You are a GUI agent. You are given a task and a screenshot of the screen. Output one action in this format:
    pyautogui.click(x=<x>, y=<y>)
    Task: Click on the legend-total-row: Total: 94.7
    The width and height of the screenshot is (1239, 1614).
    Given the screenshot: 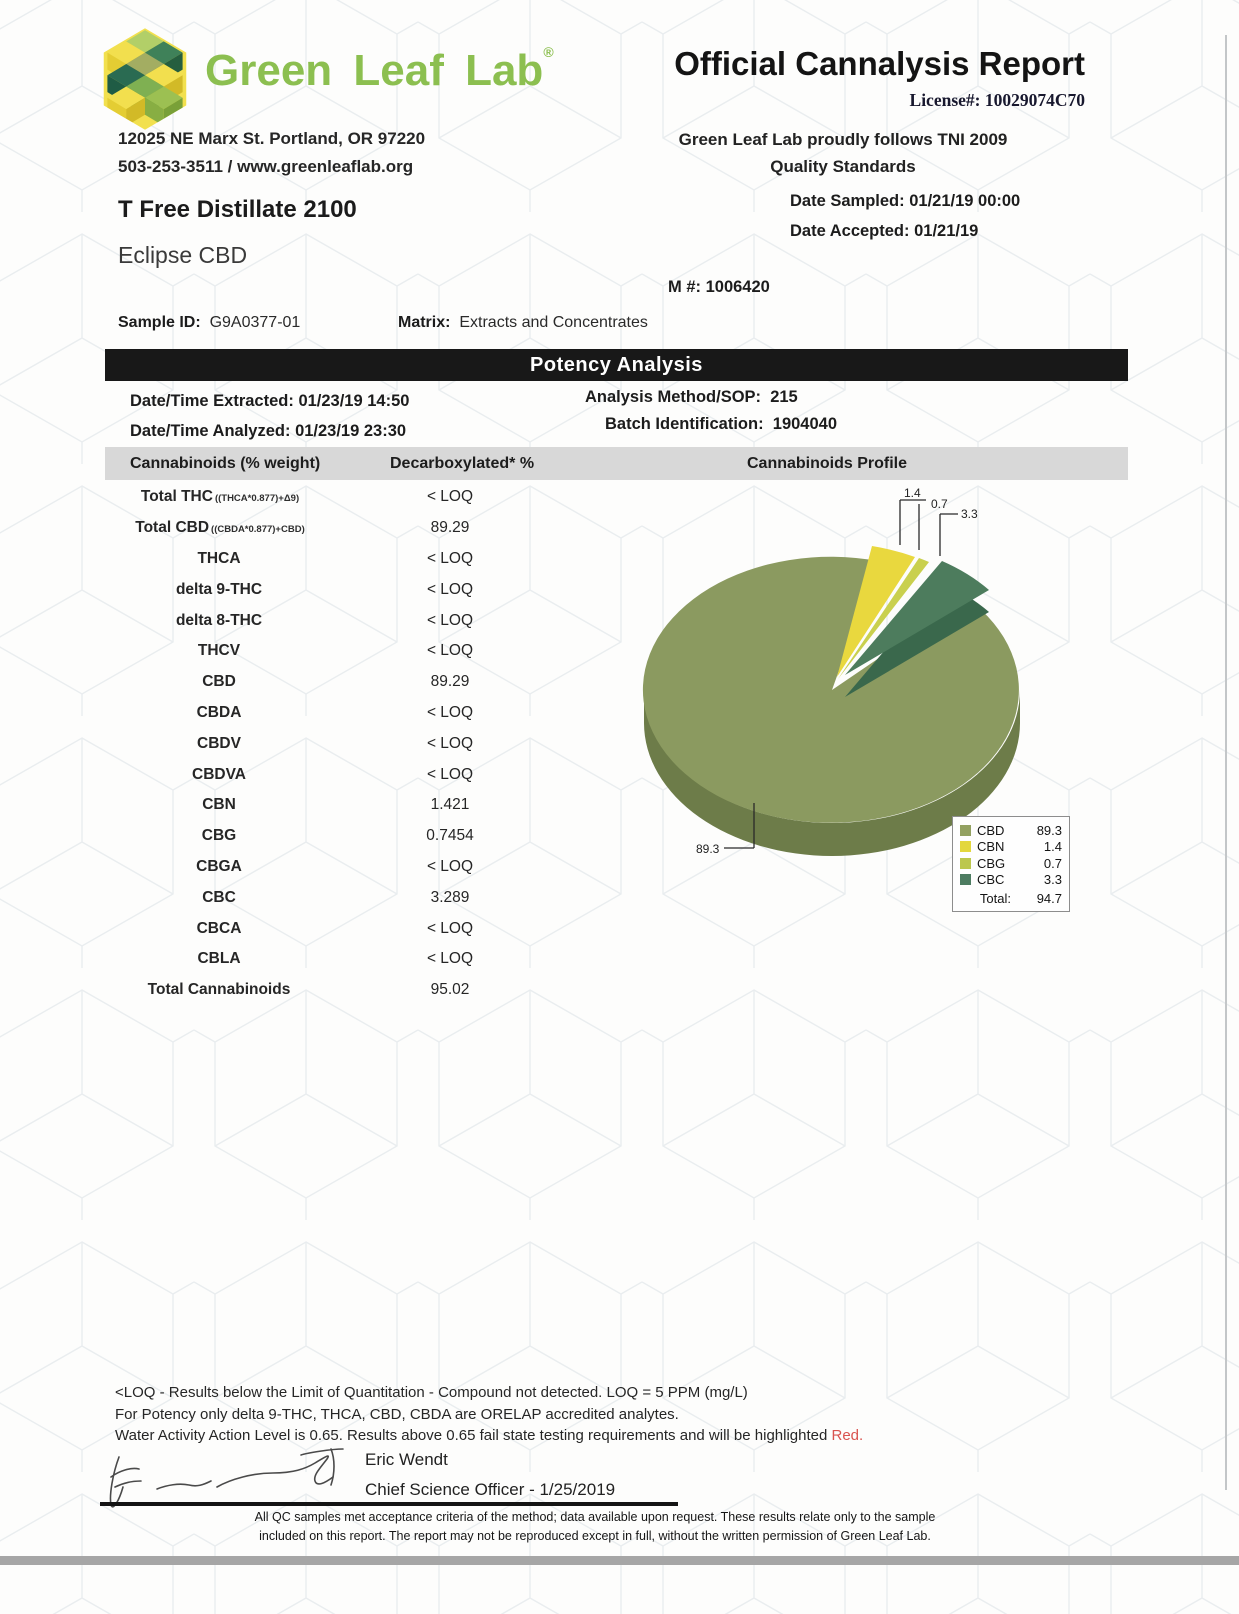 What is the action you would take?
    pyautogui.click(x=1011, y=898)
    